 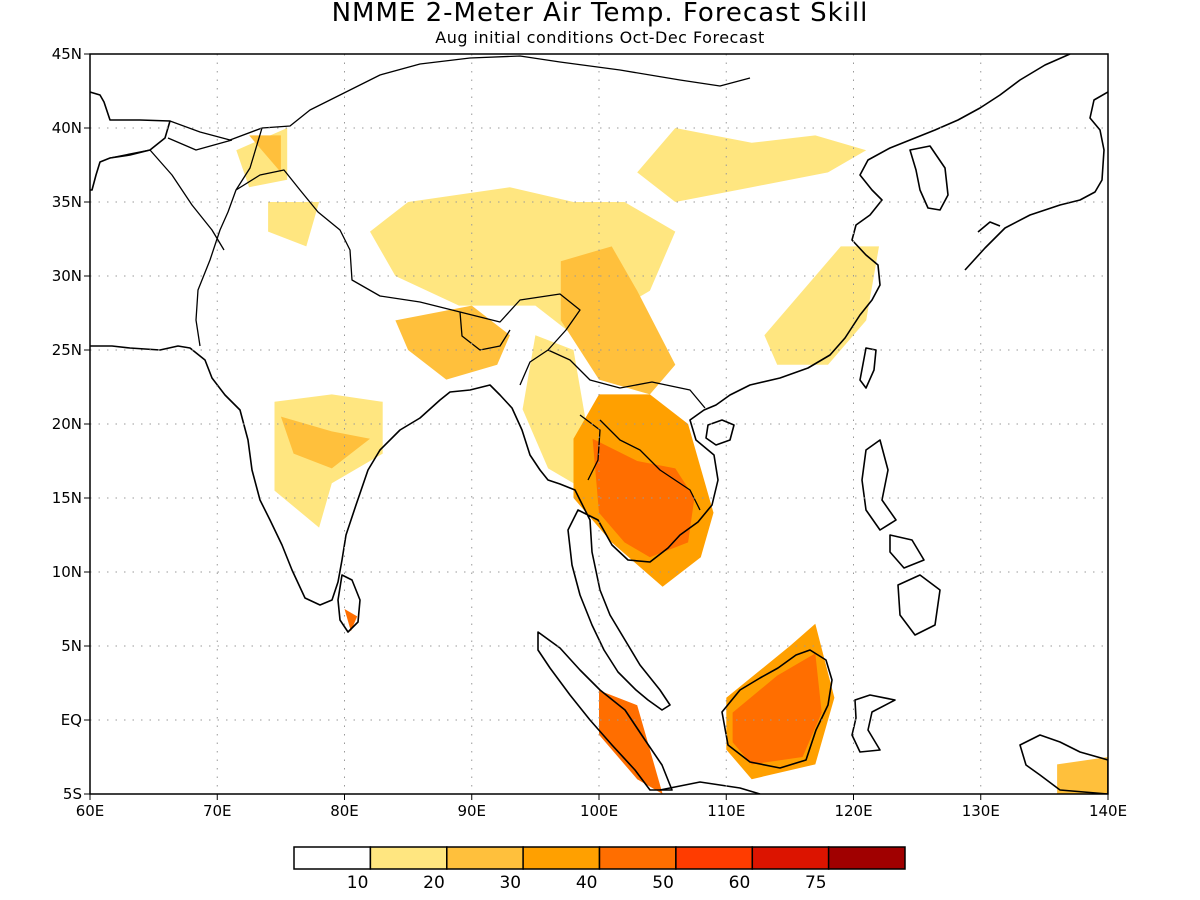 I want to click on map-title: NMME 2-Meter Air Temp. Forecast Skill, so click(x=600, y=14).